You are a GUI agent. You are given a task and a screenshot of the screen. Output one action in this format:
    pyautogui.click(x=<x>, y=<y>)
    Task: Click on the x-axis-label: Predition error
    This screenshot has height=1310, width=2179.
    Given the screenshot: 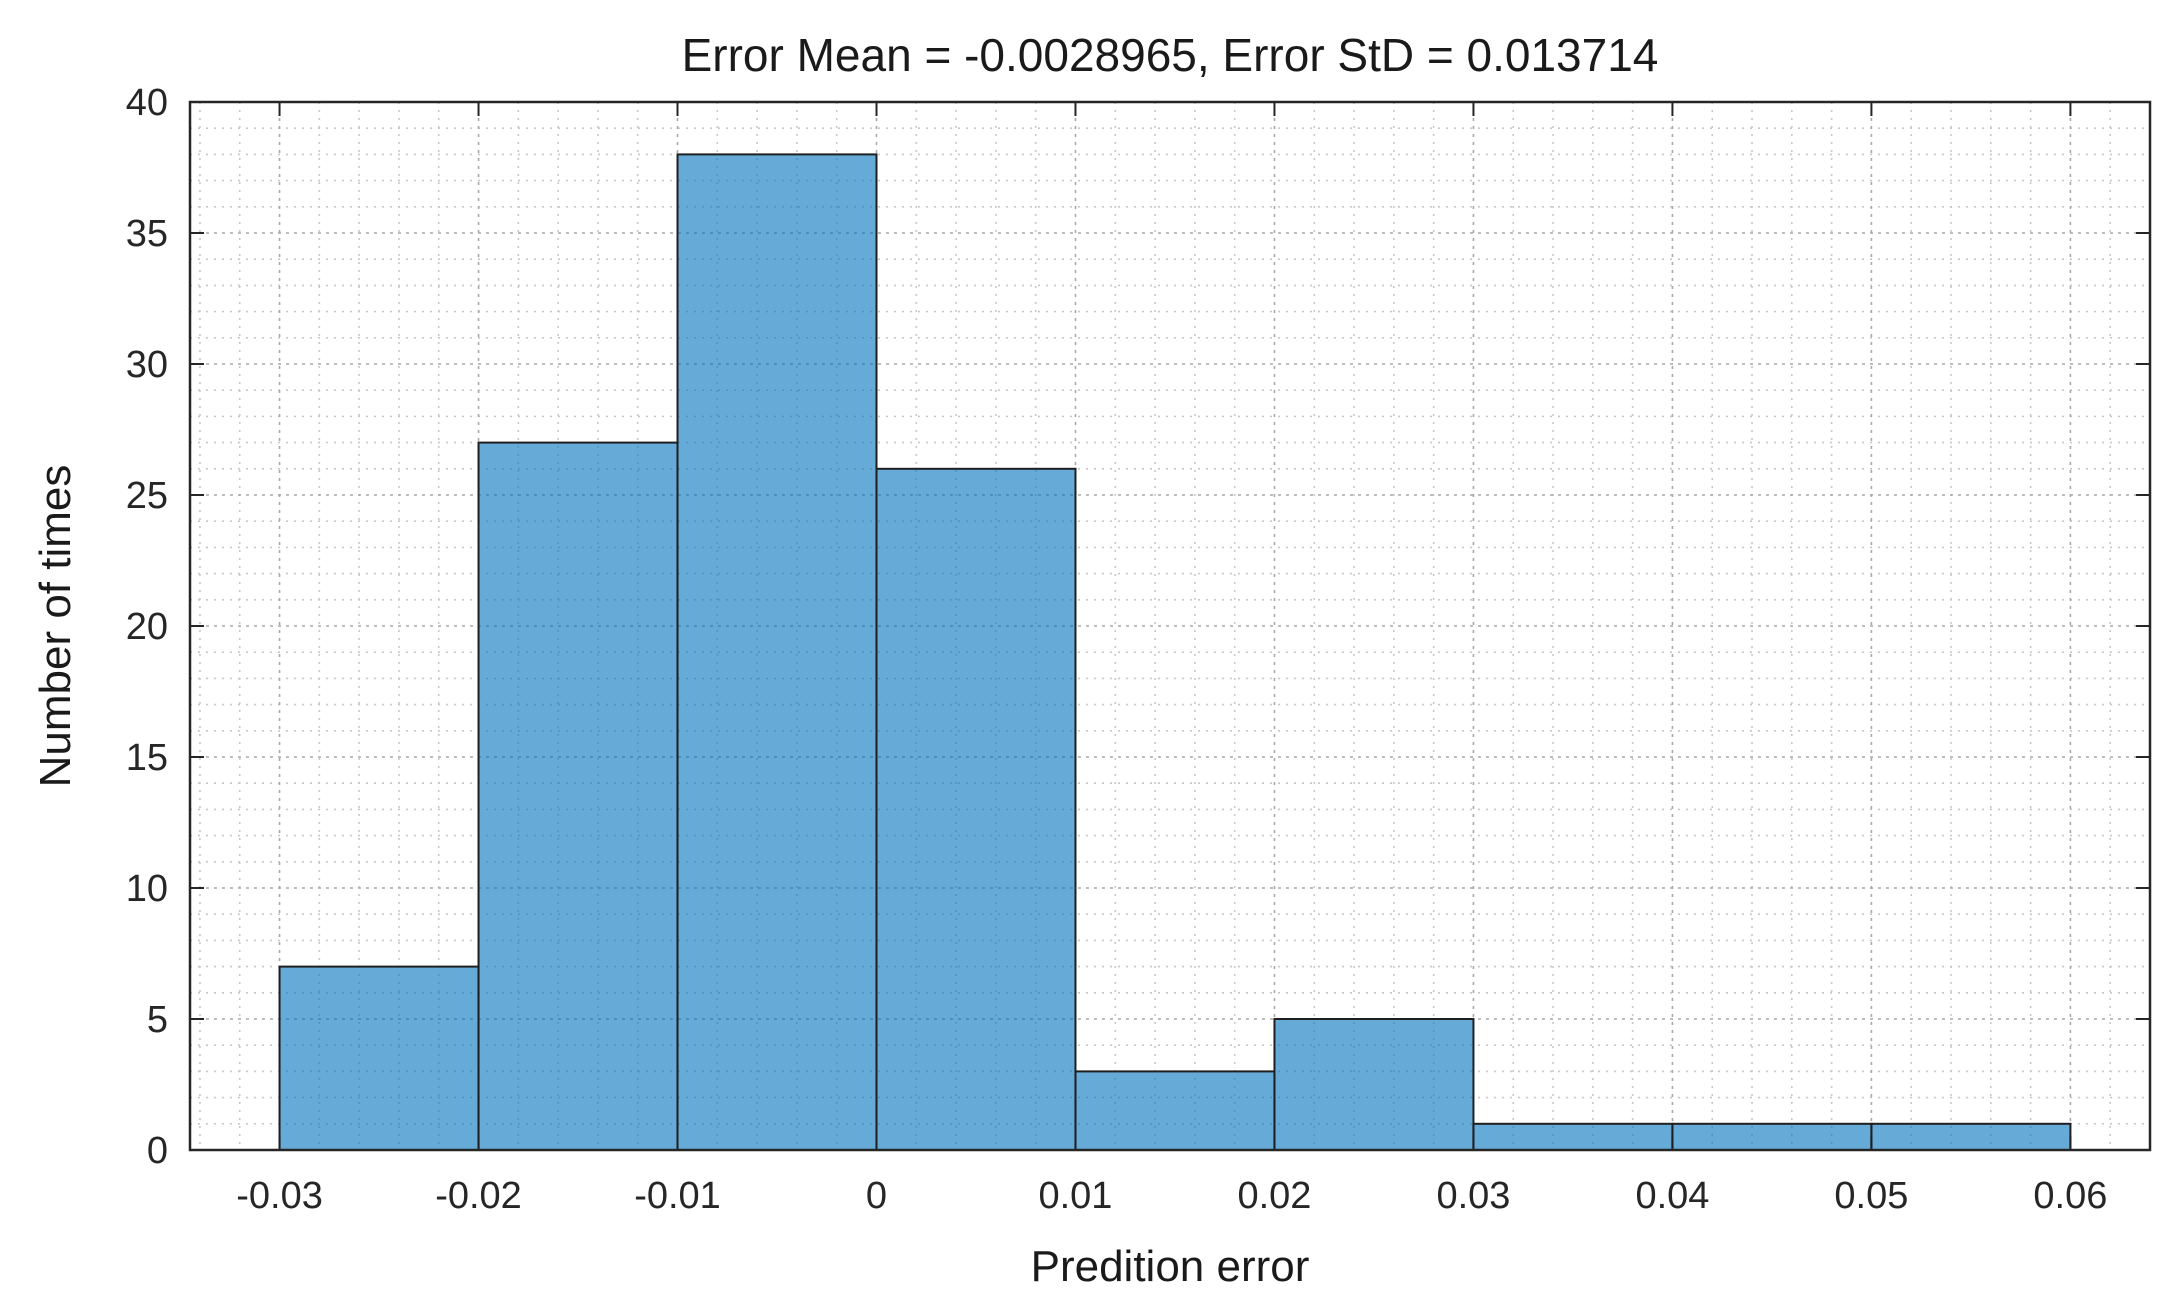 What is the action you would take?
    pyautogui.click(x=1170, y=1266)
    